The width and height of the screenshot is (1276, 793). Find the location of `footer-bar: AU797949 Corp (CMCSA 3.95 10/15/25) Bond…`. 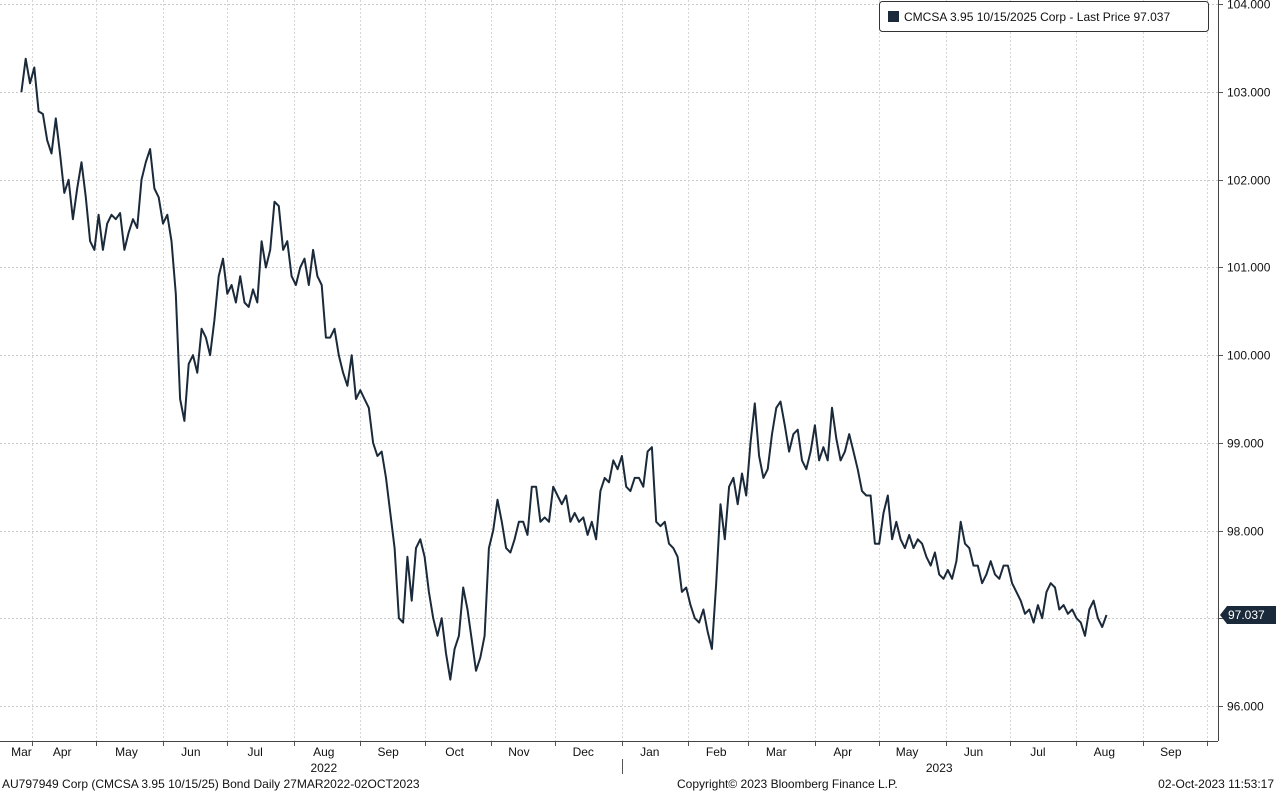

footer-bar: AU797949 Corp (CMCSA 3.95 10/15/25) Bond… is located at coordinates (638, 784).